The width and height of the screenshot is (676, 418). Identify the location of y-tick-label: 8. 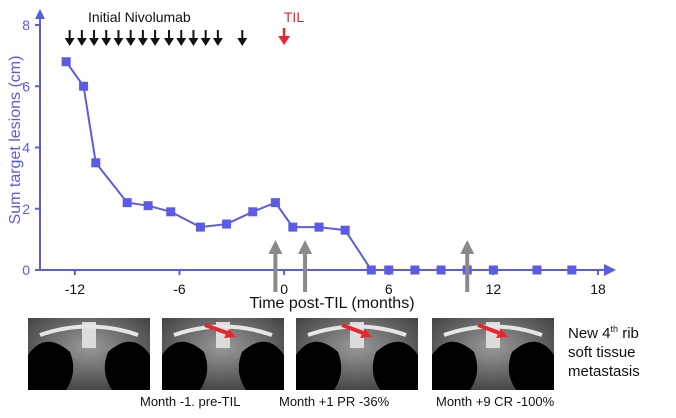
(26, 25).